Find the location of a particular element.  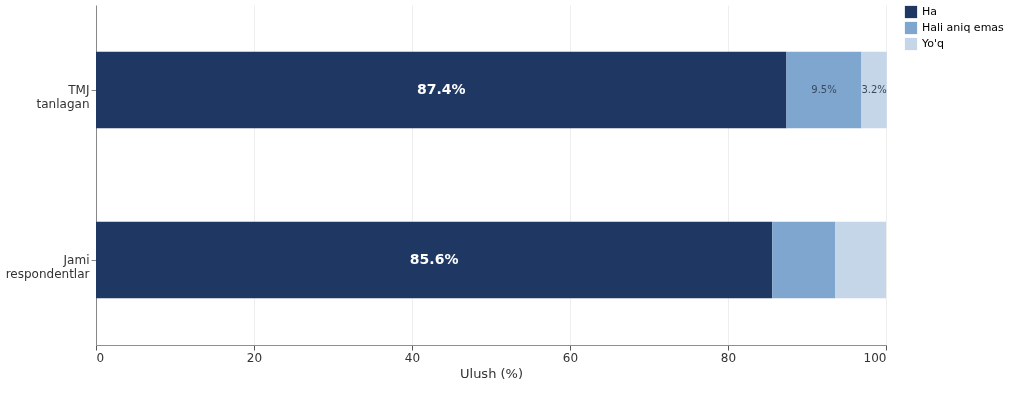

x-tick-label: 80 is located at coordinates (728, 357).